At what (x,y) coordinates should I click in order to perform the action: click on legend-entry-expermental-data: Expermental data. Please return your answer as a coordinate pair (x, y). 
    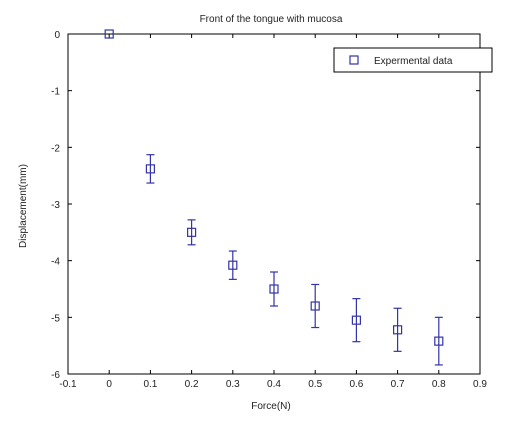
    Looking at the image, I should click on (413, 61).